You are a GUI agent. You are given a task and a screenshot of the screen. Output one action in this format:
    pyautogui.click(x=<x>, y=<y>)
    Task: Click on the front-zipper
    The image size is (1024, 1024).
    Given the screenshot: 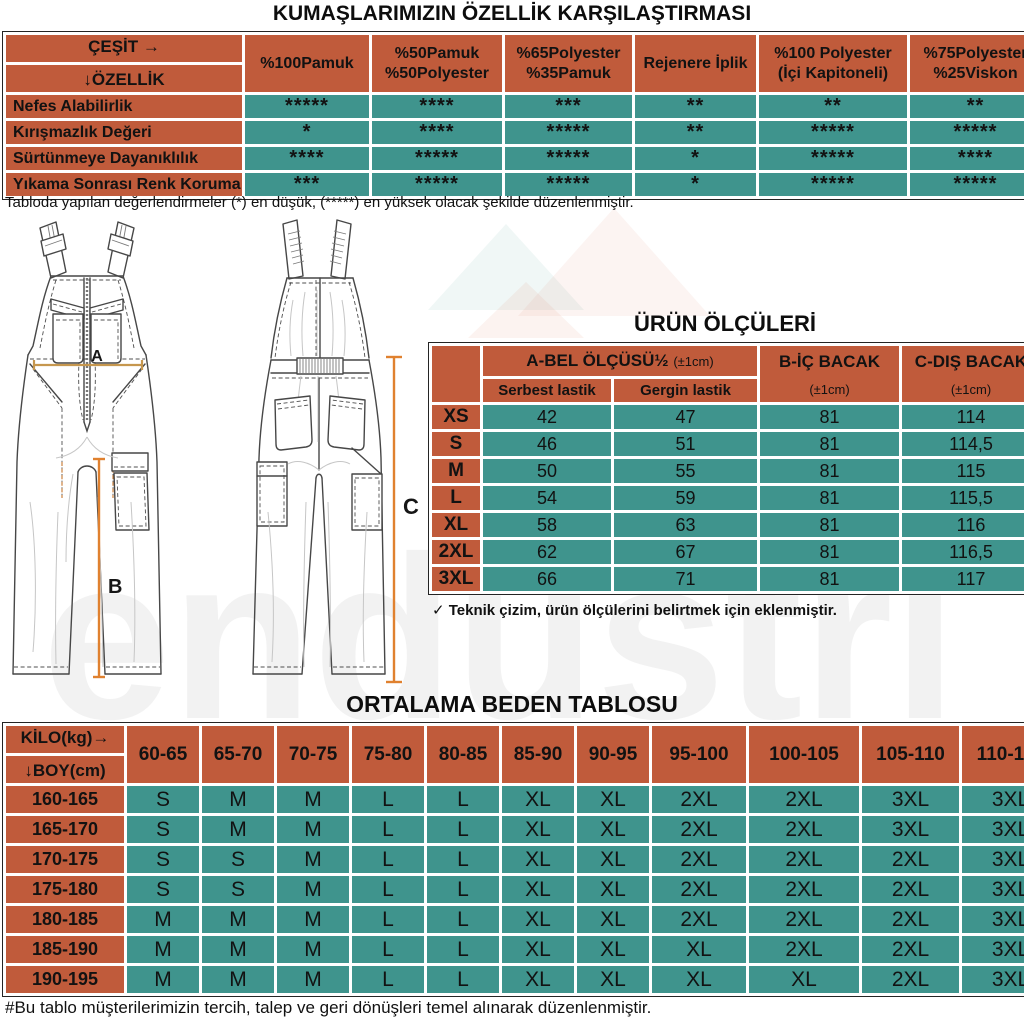 What is the action you would take?
    pyautogui.click(x=87, y=355)
    